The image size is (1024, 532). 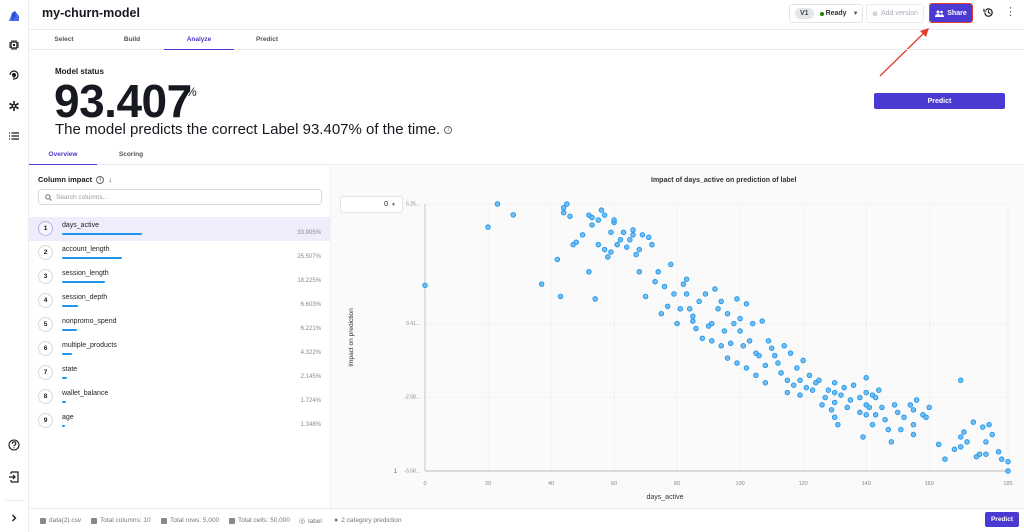 I want to click on column-impact-row: 2 account_length 25.507%, so click(x=179, y=253).